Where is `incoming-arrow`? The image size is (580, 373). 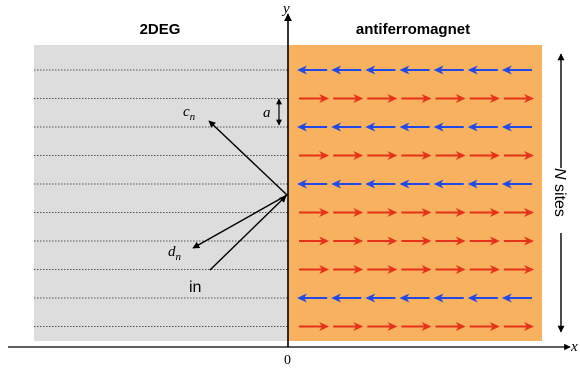 incoming-arrow is located at coordinates (248, 233).